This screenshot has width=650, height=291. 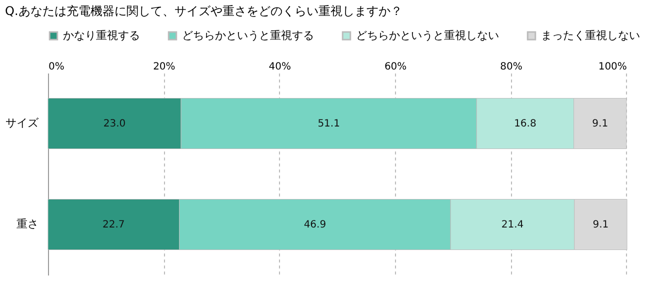 I want to click on legend-label: かなり重視する, so click(x=101, y=35).